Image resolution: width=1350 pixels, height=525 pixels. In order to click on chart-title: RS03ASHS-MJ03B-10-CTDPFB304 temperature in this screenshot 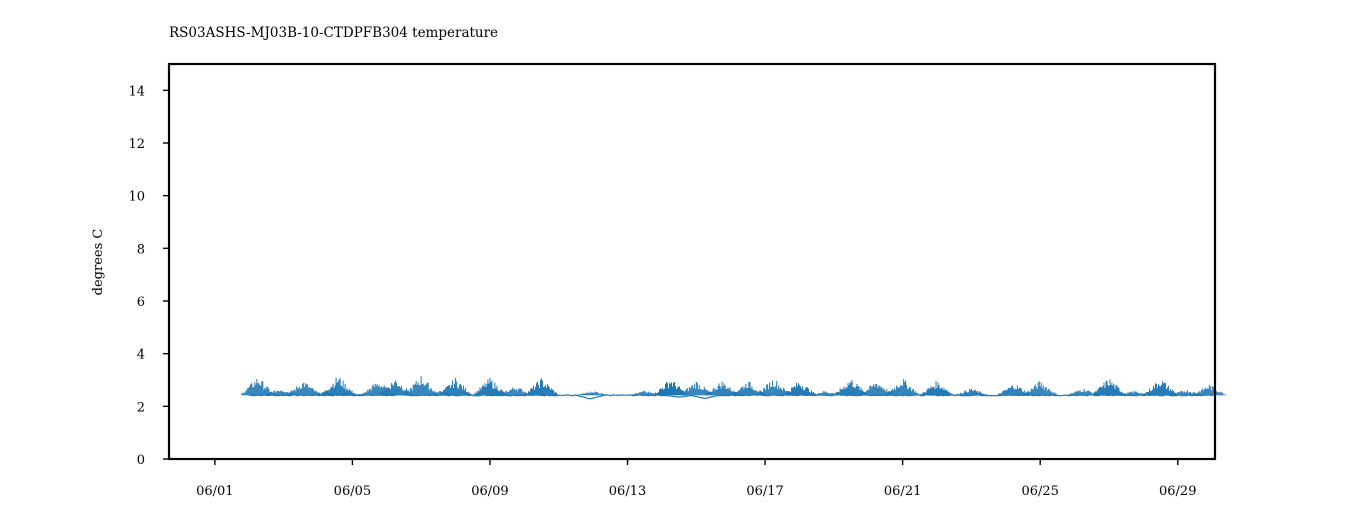, I will do `click(333, 33)`.